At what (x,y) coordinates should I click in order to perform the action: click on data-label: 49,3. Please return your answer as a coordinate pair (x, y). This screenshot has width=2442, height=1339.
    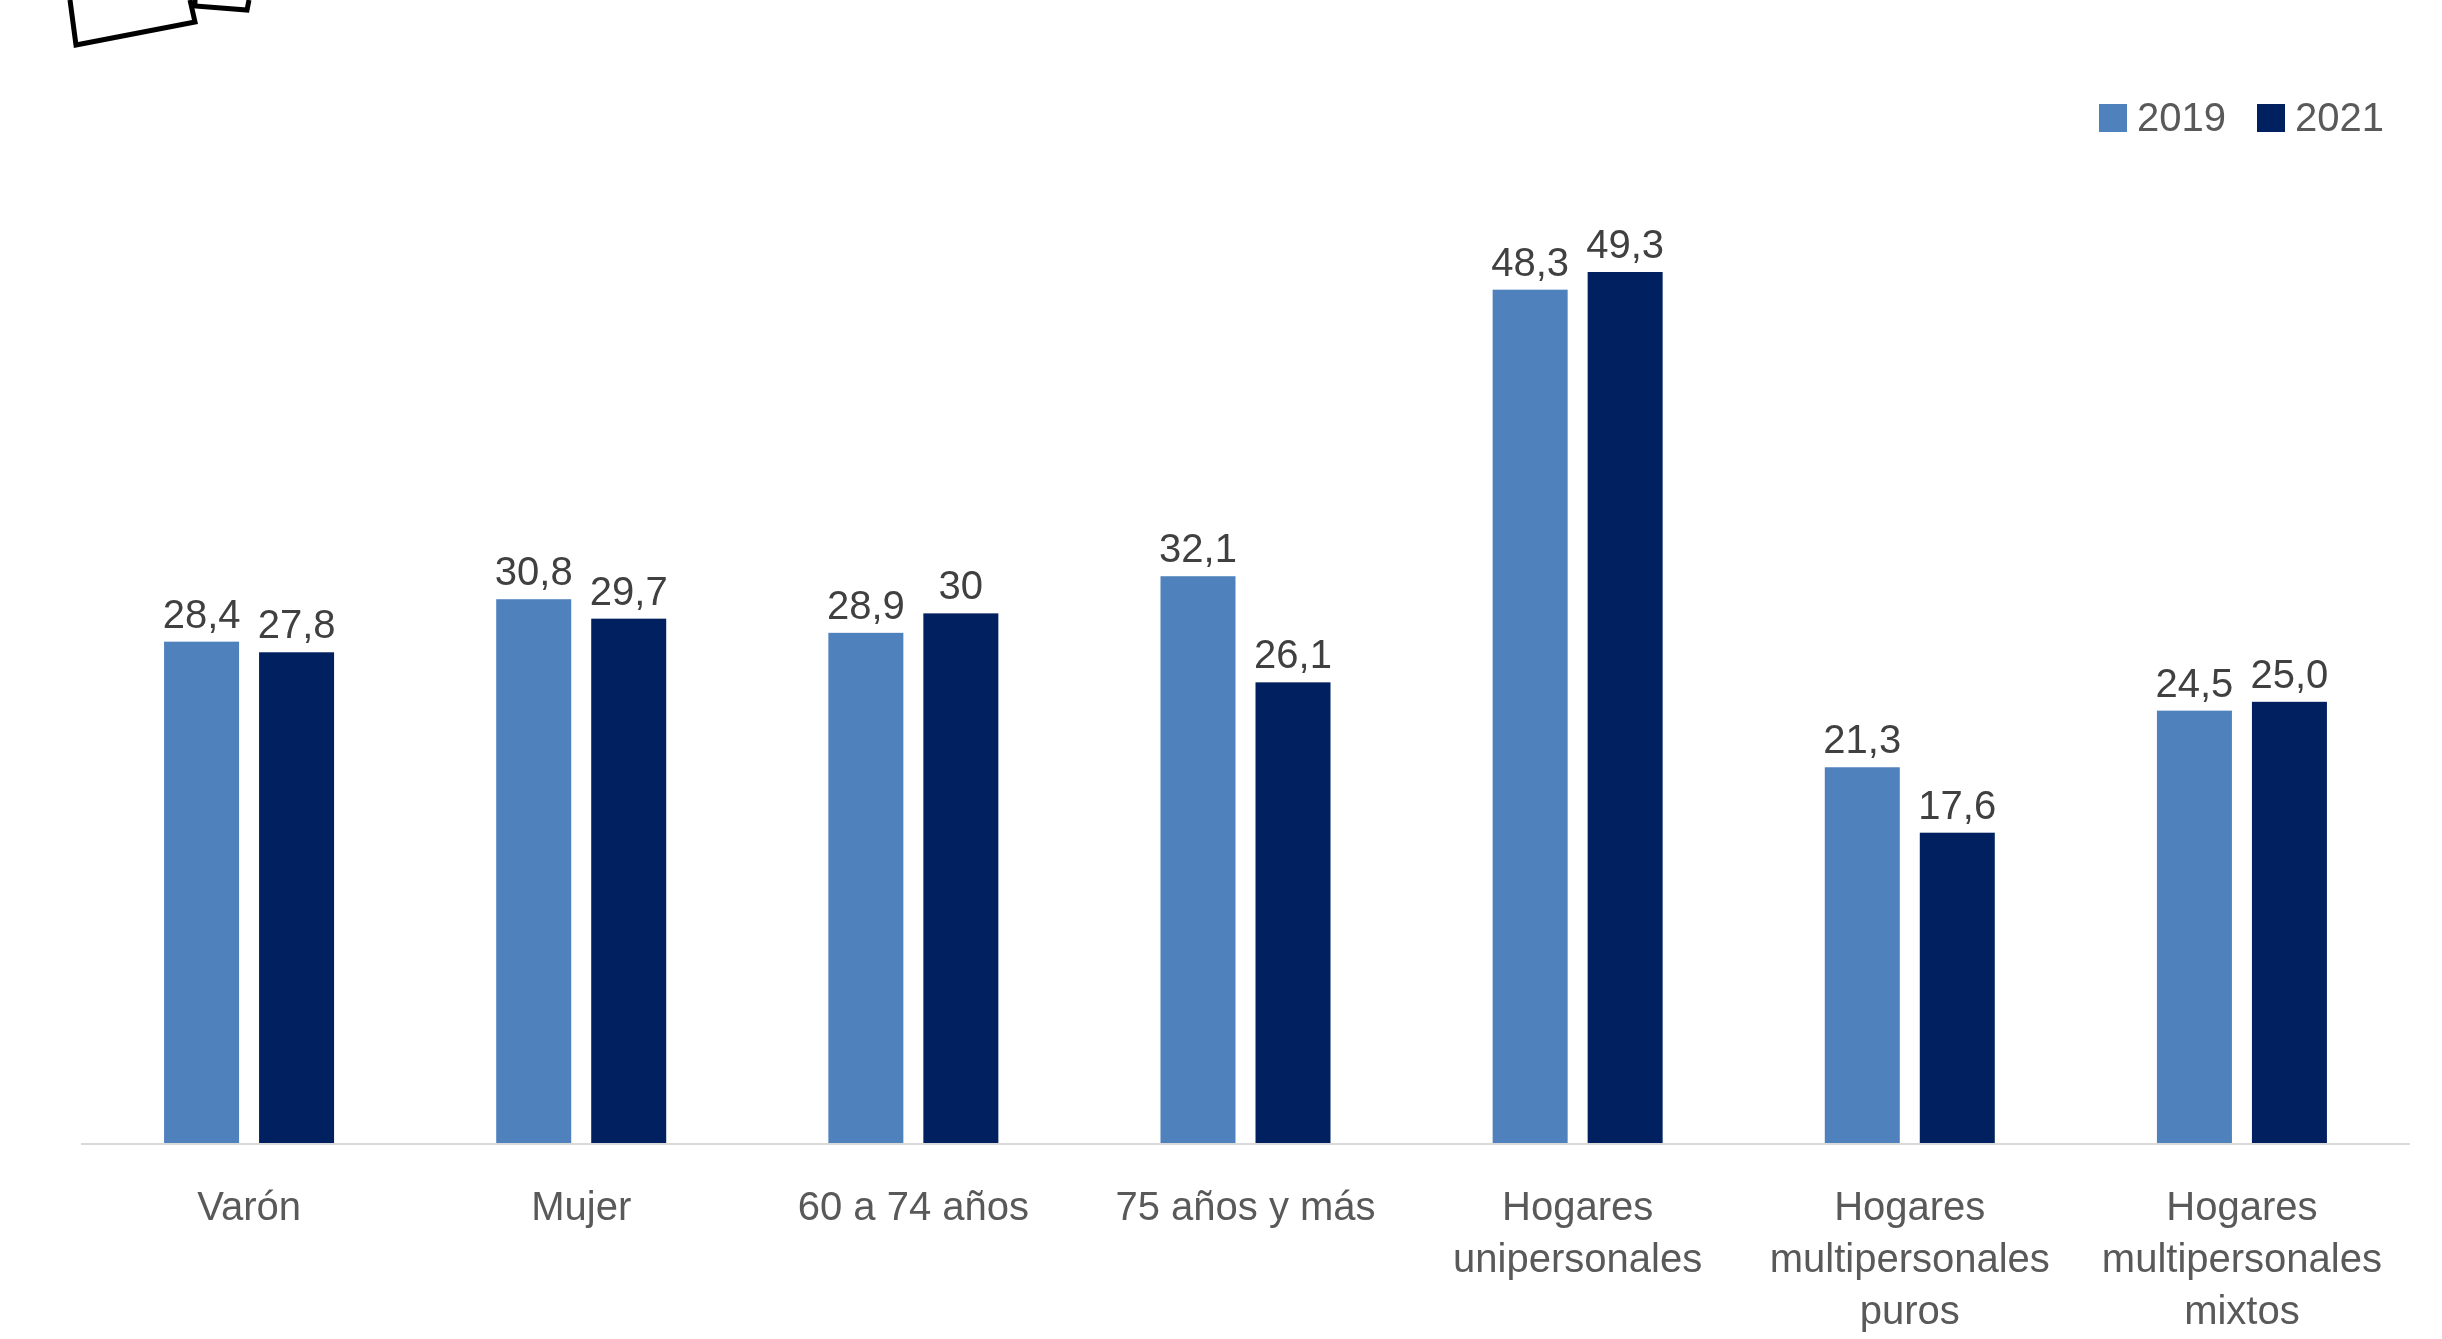
    Looking at the image, I should click on (1625, 244).